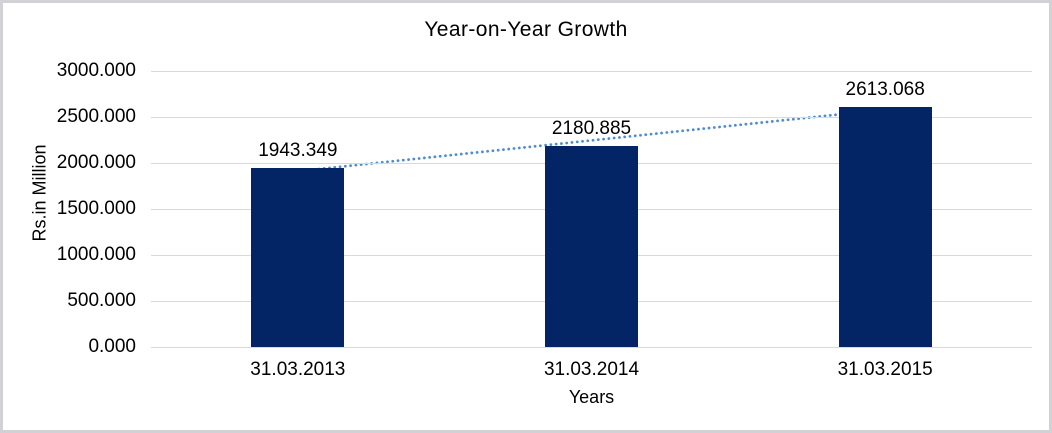  What do you see at coordinates (96, 162) in the screenshot?
I see `y-axis-tick-label: 2000.000` at bounding box center [96, 162].